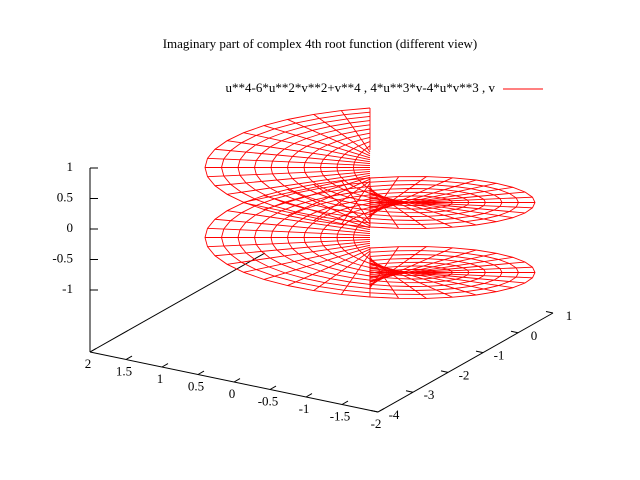  What do you see at coordinates (304, 408) in the screenshot?
I see `x-tick-label: -1` at bounding box center [304, 408].